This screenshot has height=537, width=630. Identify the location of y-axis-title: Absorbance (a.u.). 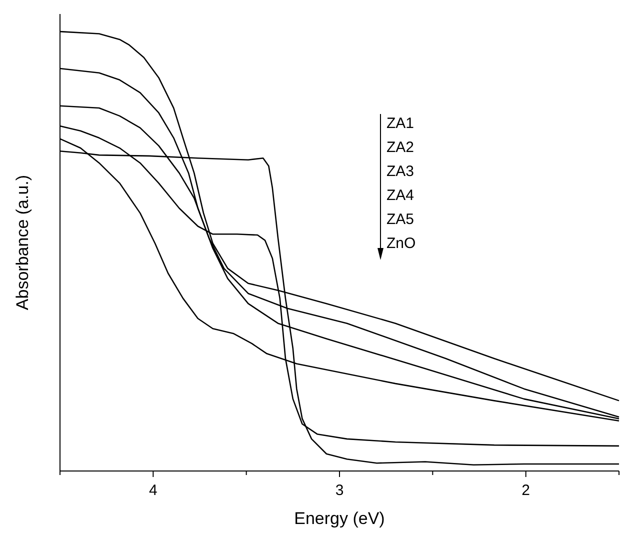
(22, 242).